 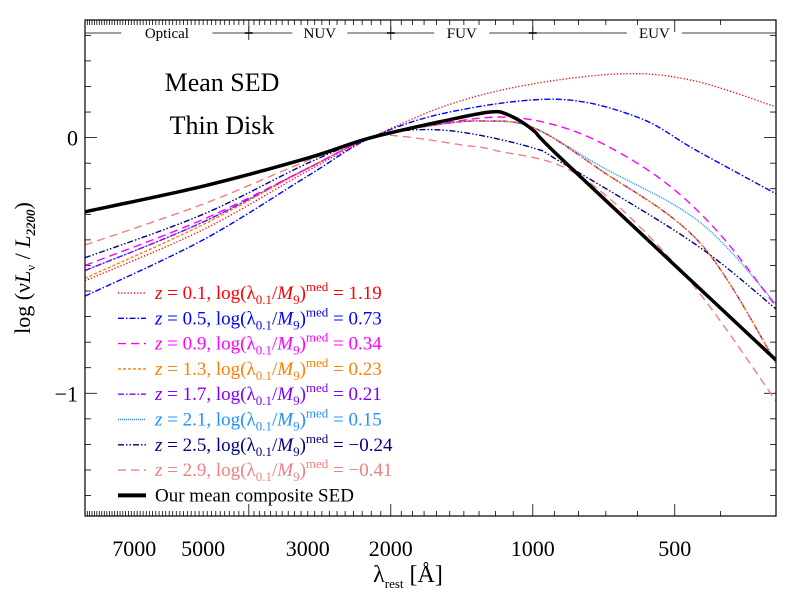 What do you see at coordinates (462, 34) in the screenshot?
I see `band-label: FUV` at bounding box center [462, 34].